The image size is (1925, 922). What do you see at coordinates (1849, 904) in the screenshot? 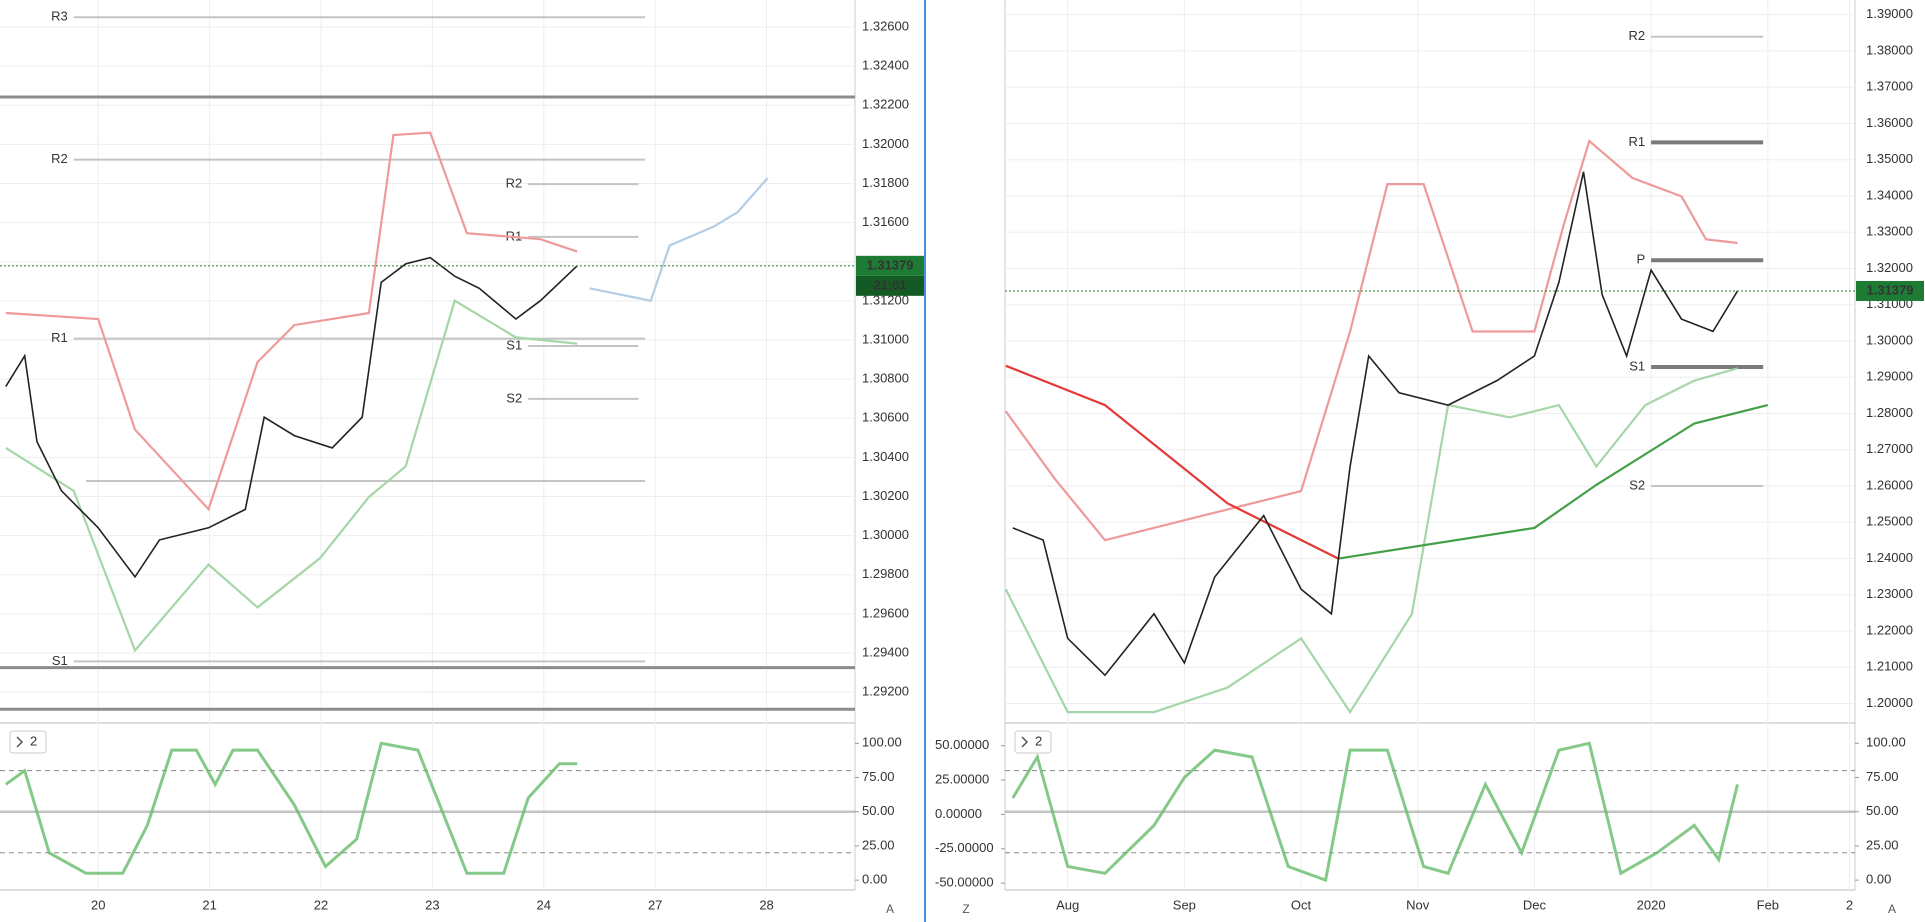
I see `x-tick-label: 2` at bounding box center [1849, 904].